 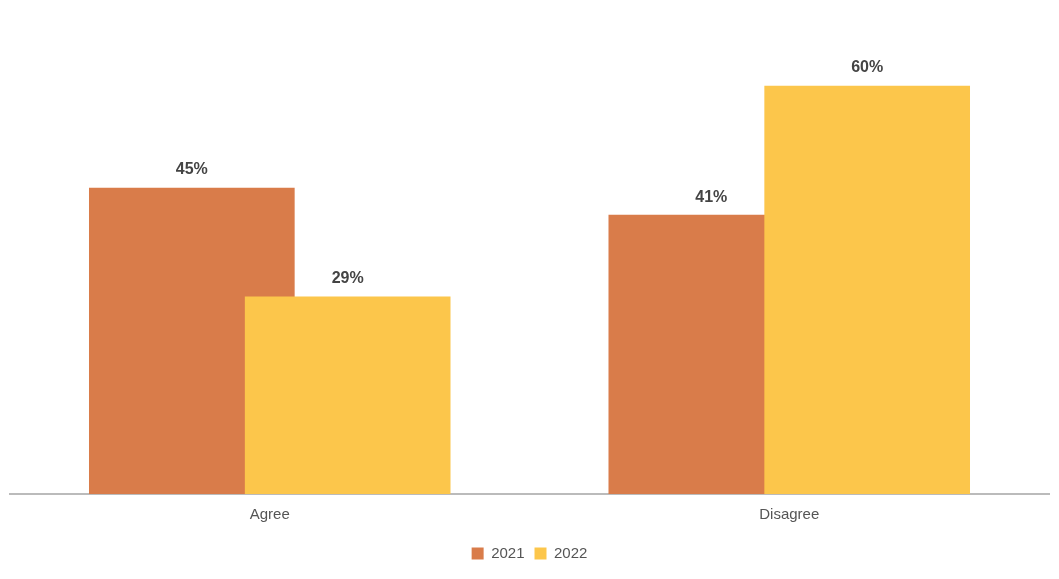 I want to click on data-label: 29%, so click(x=347, y=278).